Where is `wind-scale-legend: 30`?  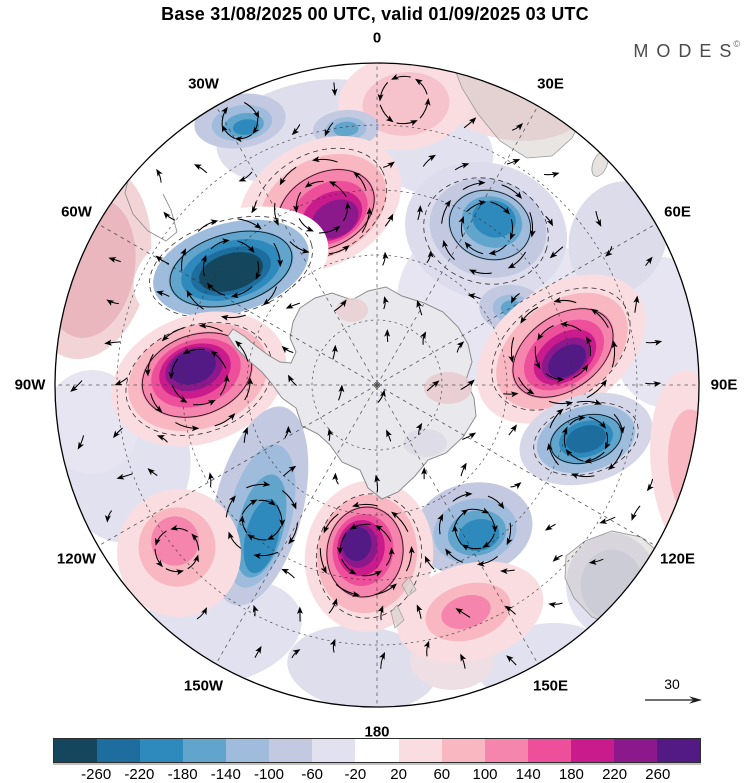
wind-scale-legend: 30 is located at coordinates (677, 691).